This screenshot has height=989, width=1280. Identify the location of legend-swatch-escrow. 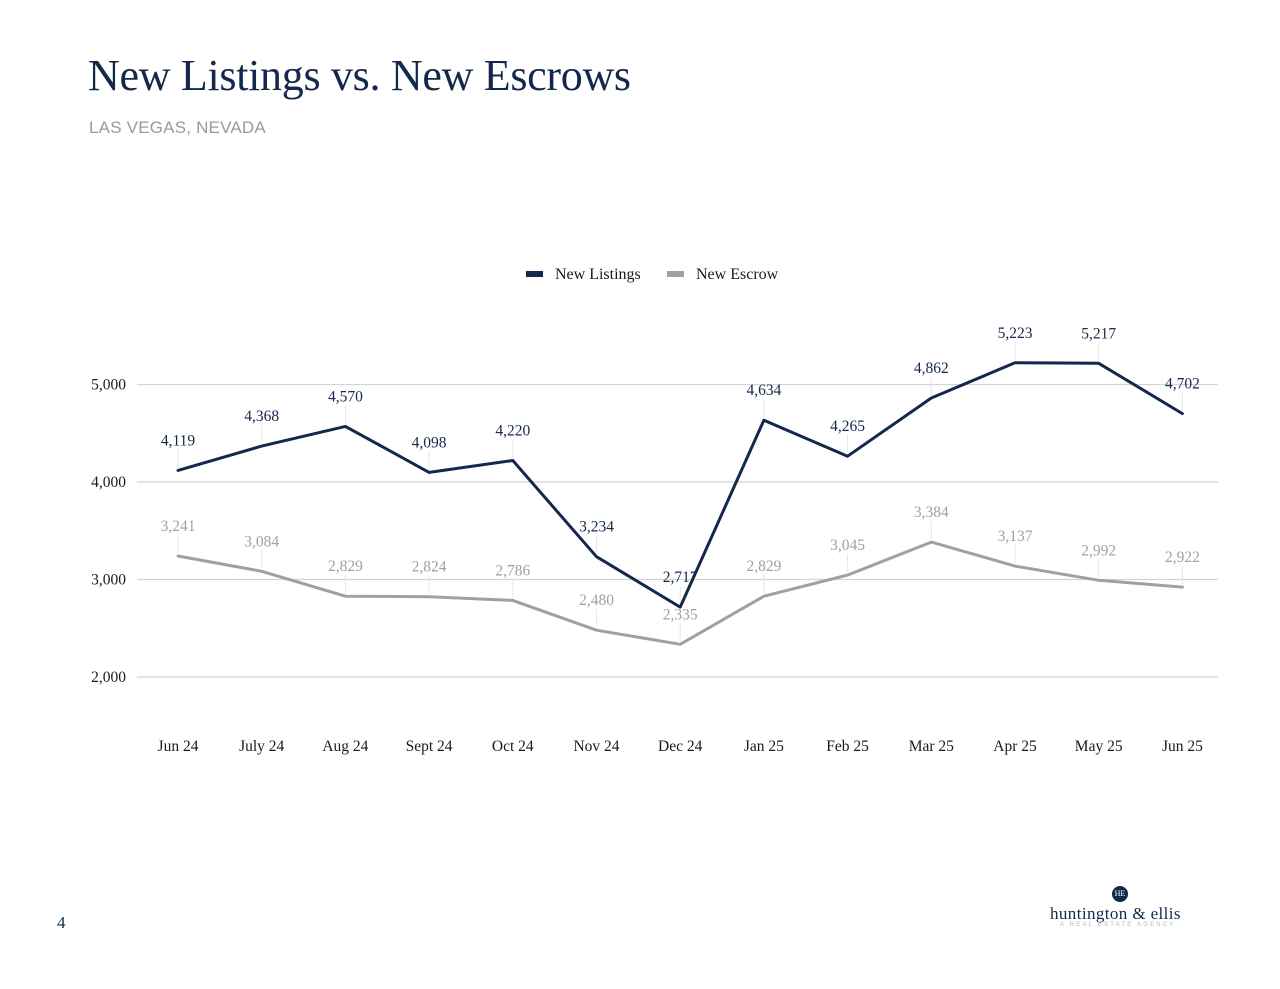
(675, 274).